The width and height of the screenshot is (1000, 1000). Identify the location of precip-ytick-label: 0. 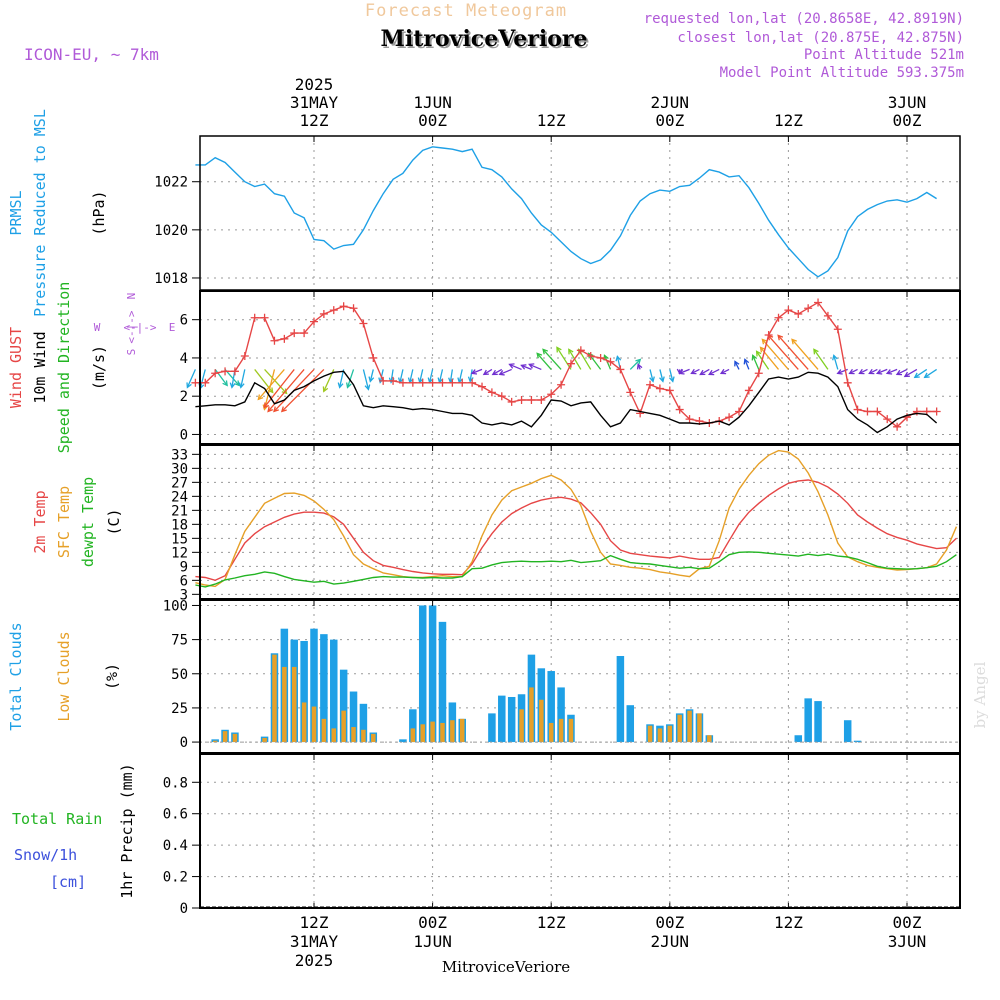
(184, 909).